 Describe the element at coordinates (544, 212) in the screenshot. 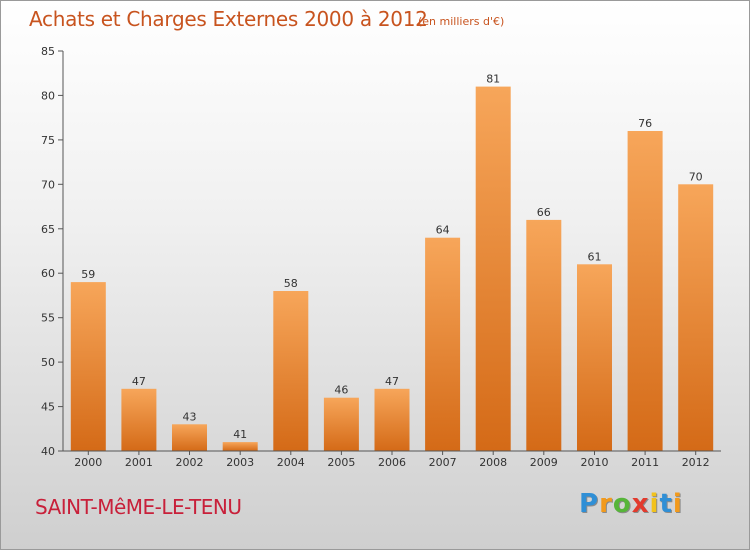

I see `data-label-2009: 66` at that location.